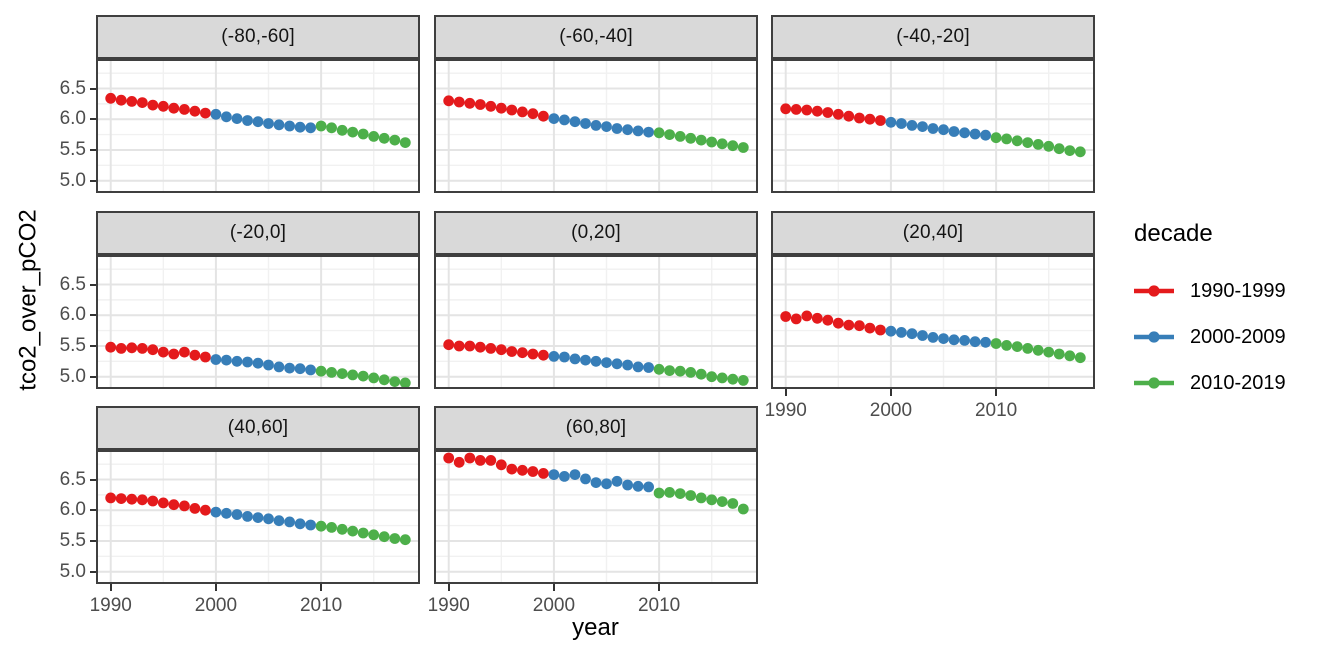 The width and height of the screenshot is (1344, 672). I want to click on facet-strip: (40,60], so click(258, 428).